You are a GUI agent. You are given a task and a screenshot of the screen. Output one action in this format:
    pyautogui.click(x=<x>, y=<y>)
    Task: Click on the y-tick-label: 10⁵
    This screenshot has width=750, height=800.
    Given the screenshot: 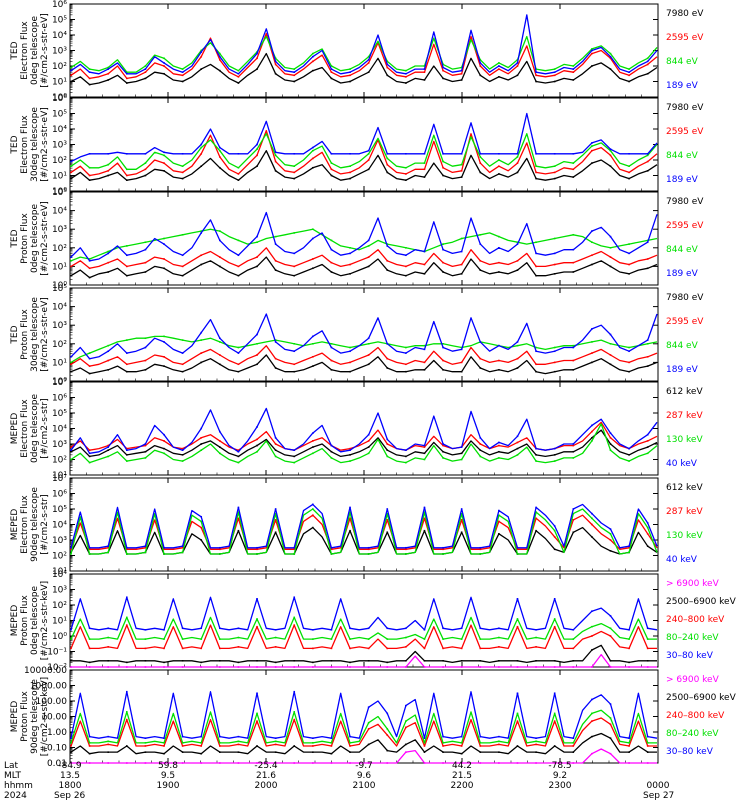 What is the action you would take?
    pyautogui.click(x=59, y=289)
    